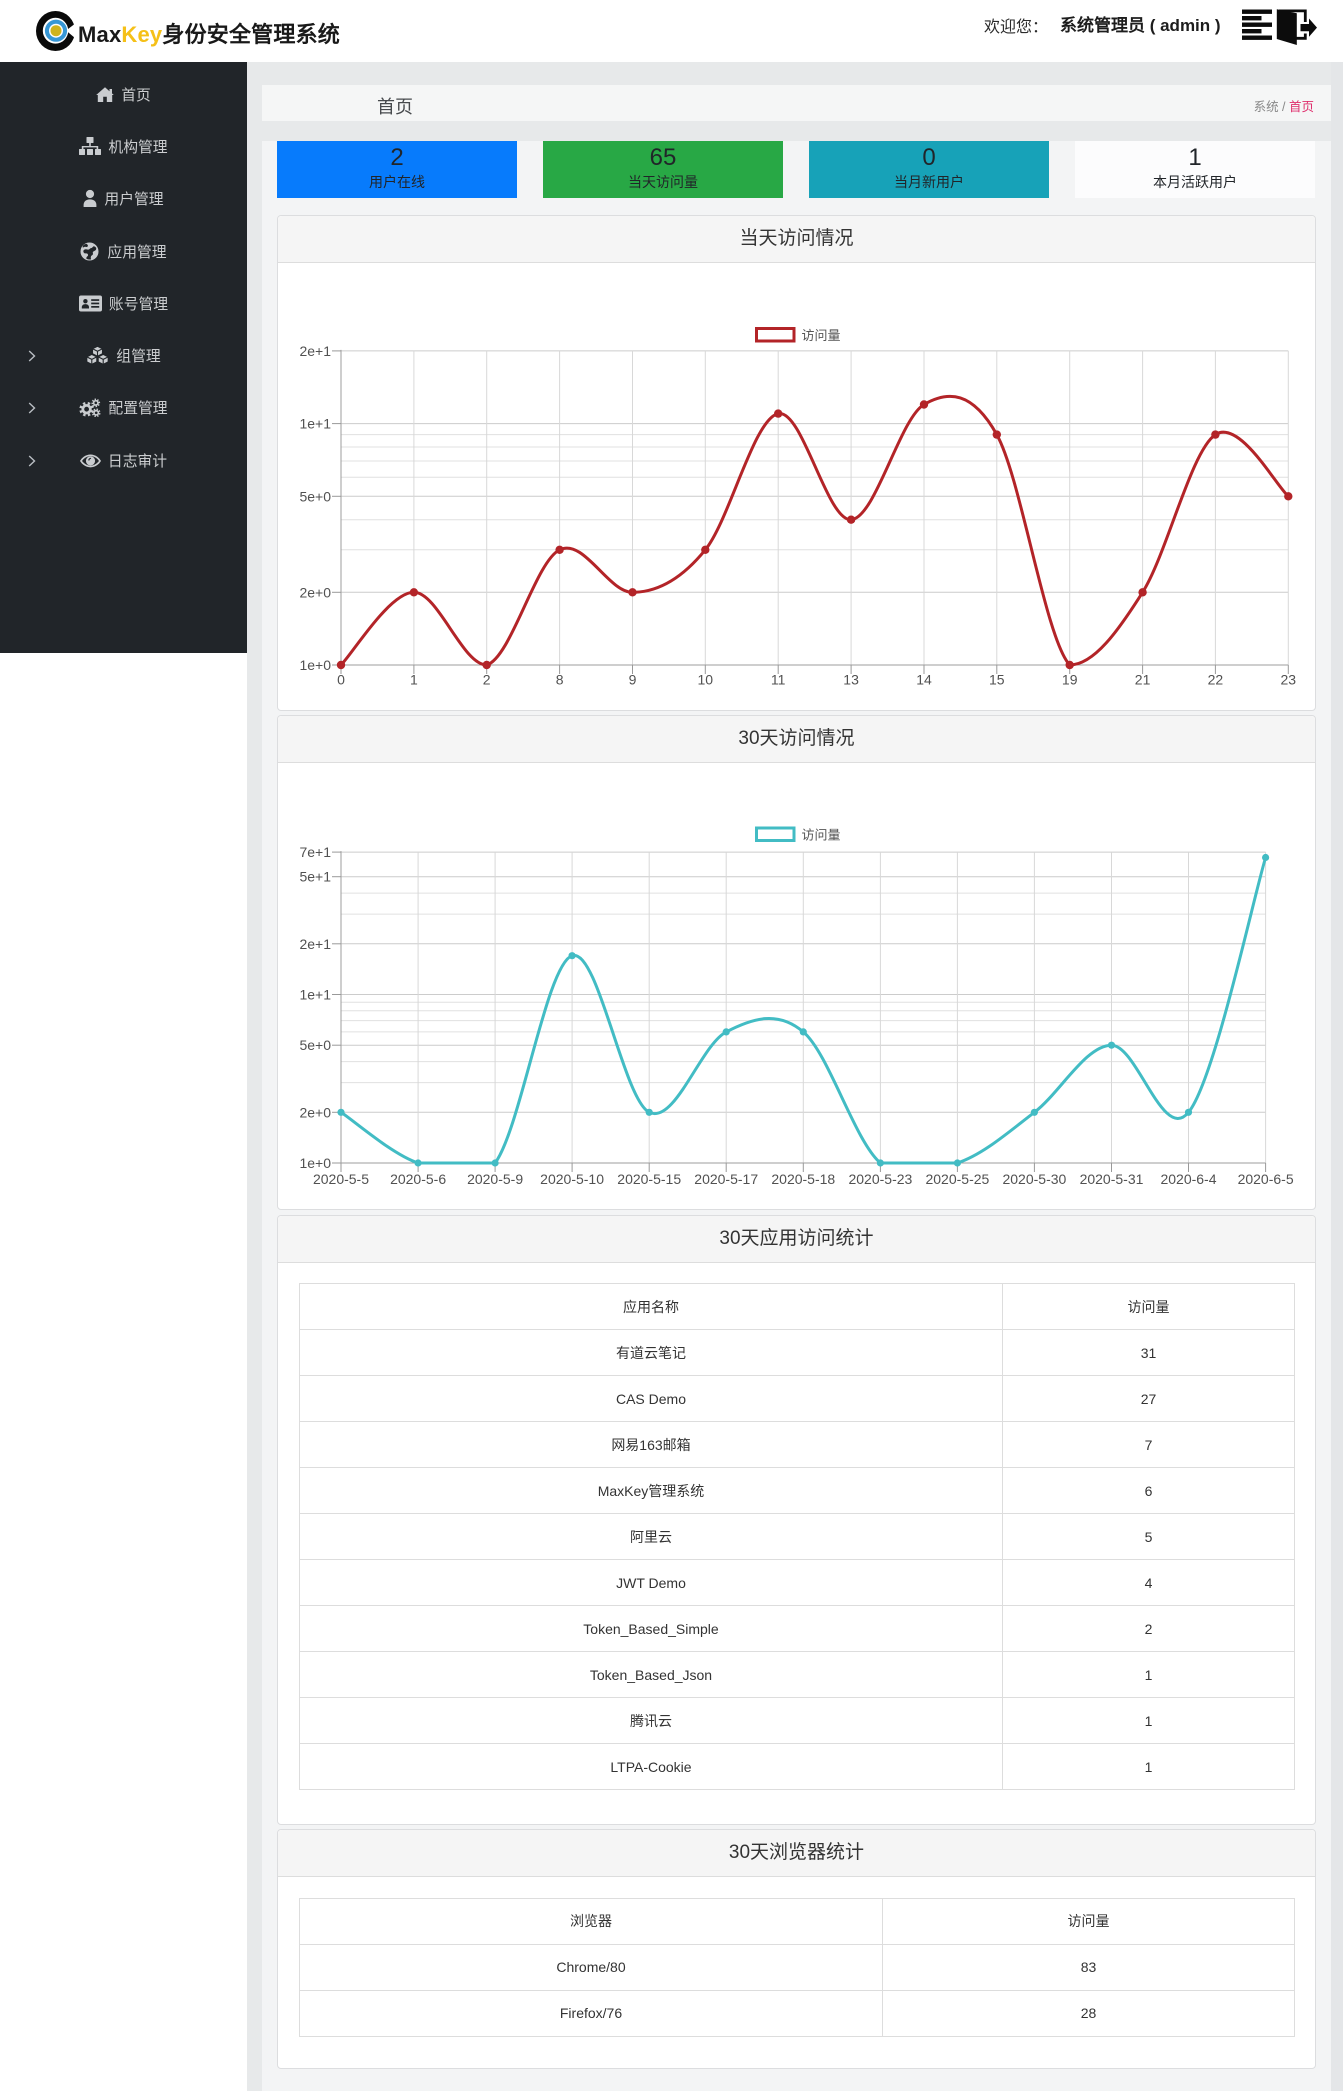  Describe the element at coordinates (1070, 680) in the screenshot. I see `svg-text: 19` at that location.